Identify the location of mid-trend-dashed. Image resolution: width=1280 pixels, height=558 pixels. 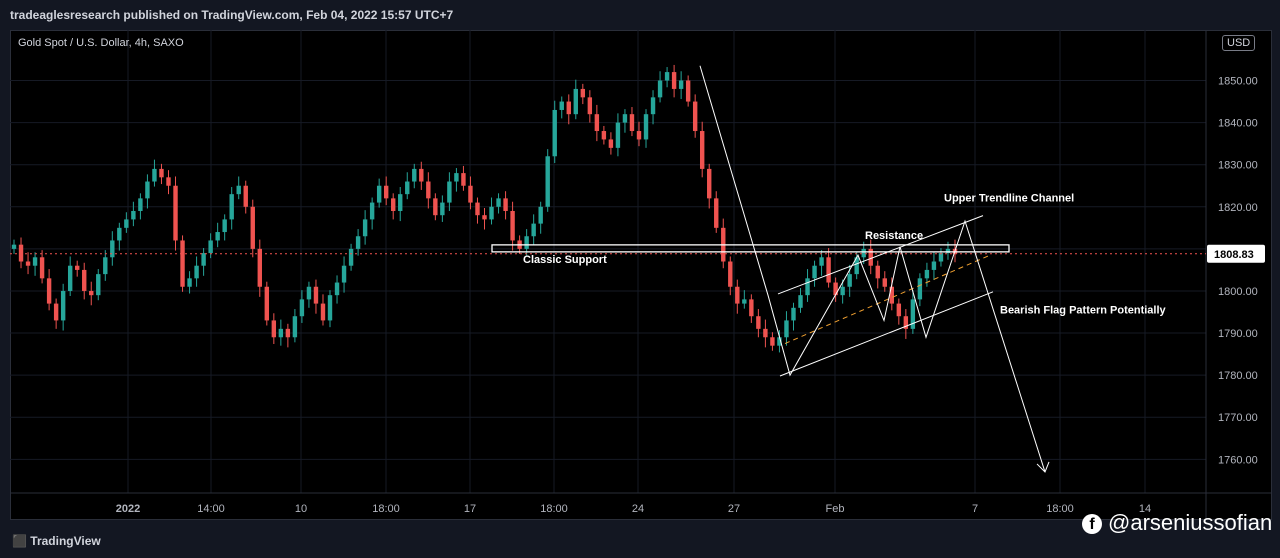
(887, 299).